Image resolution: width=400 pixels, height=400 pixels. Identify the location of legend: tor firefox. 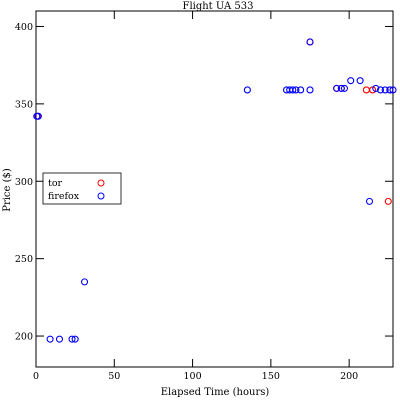
(82, 188).